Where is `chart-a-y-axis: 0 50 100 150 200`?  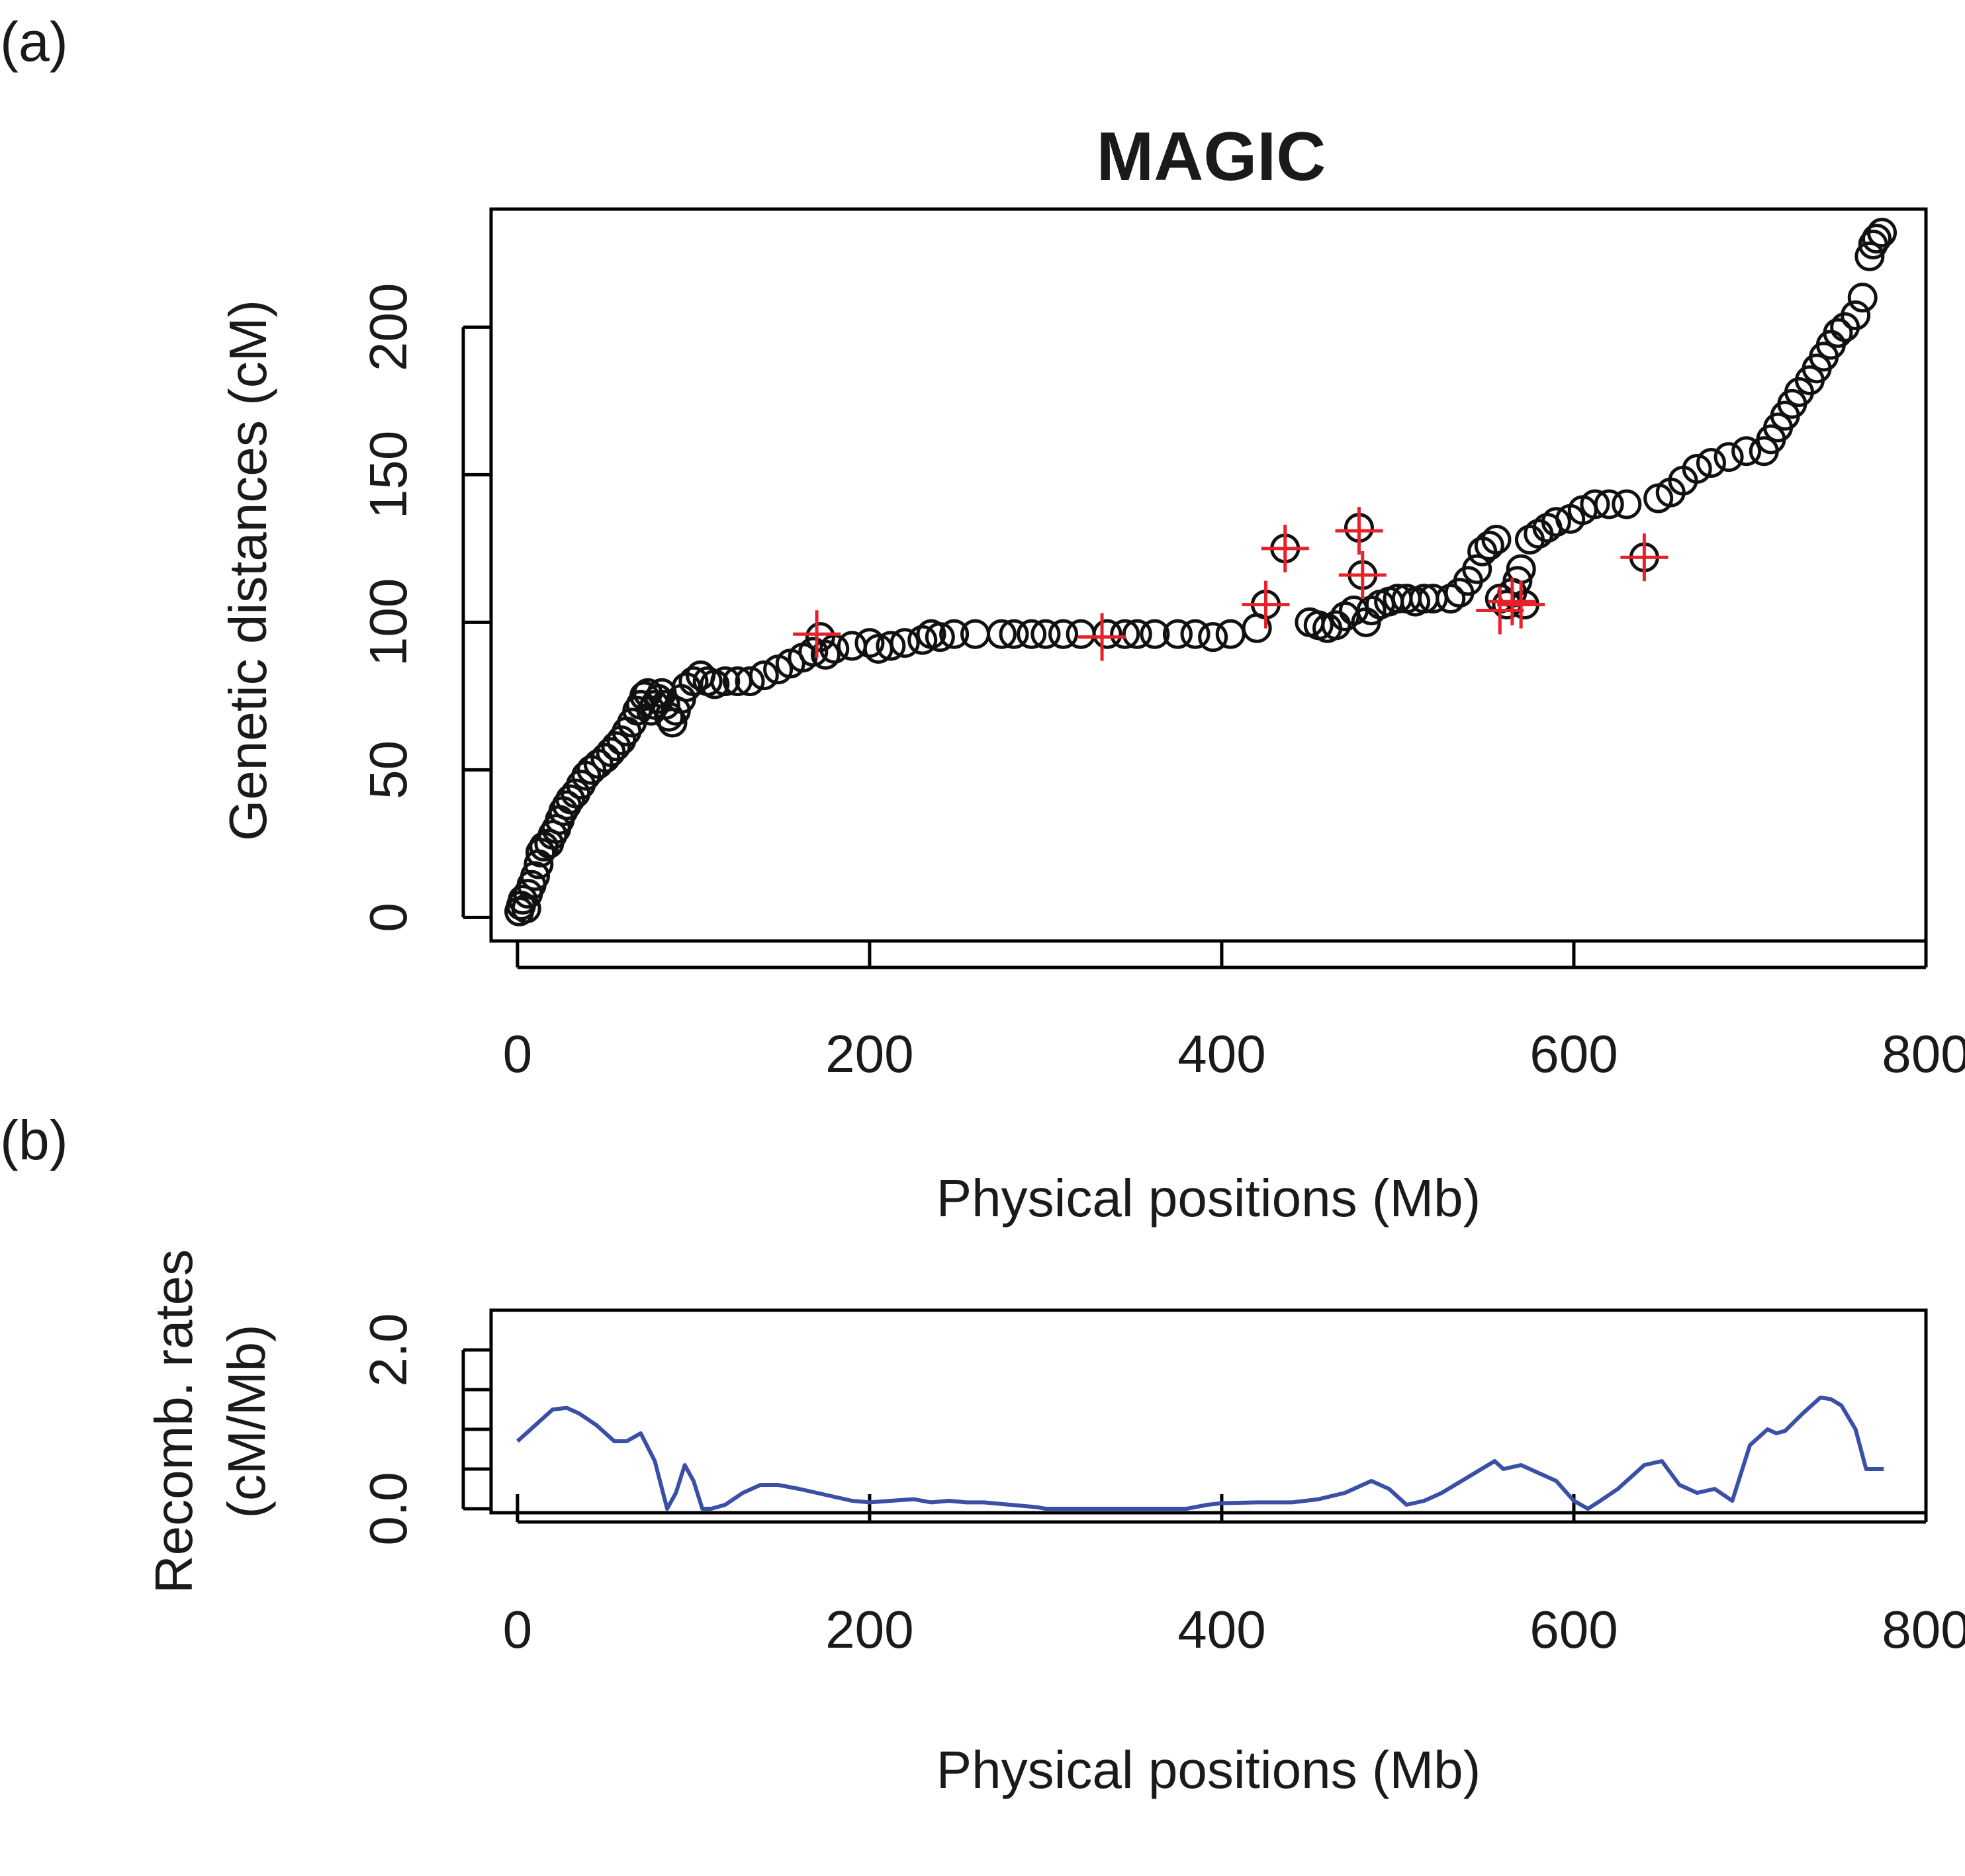
chart-a-y-axis: 0 50 100 150 200 is located at coordinates (425, 607).